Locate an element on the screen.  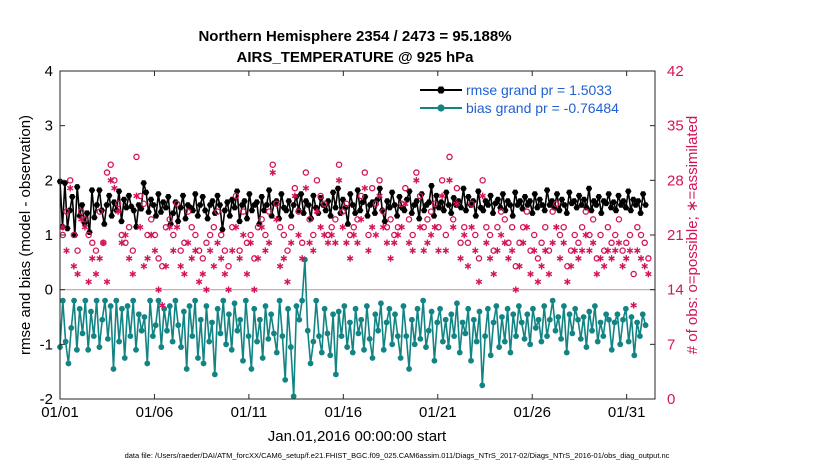
y-tick-label: 2 is located at coordinates (49, 180).